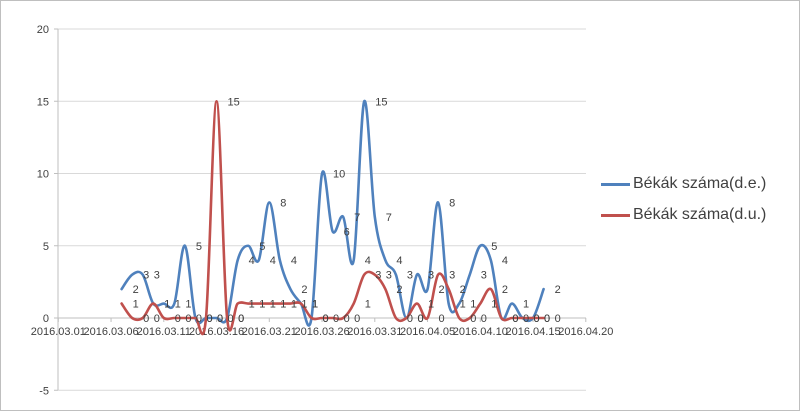 The image size is (800, 411). What do you see at coordinates (339, 175) in the screenshot?
I see `data-label: 10` at bounding box center [339, 175].